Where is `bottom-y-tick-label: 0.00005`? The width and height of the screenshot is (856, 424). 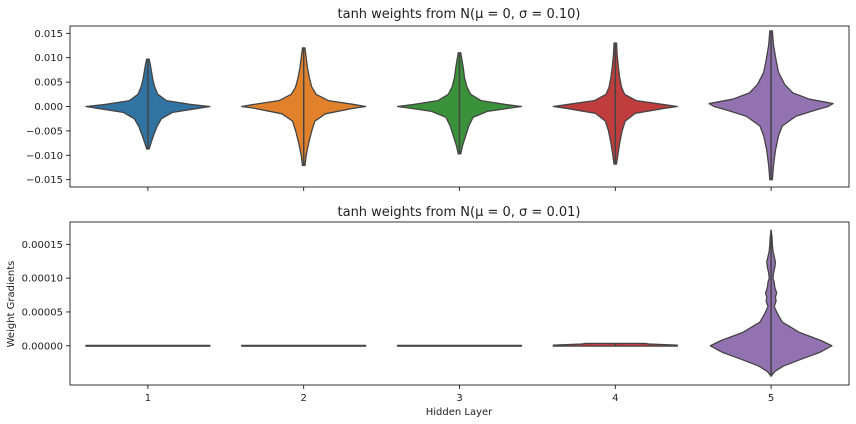 bottom-y-tick-label: 0.00005 is located at coordinates (42, 312).